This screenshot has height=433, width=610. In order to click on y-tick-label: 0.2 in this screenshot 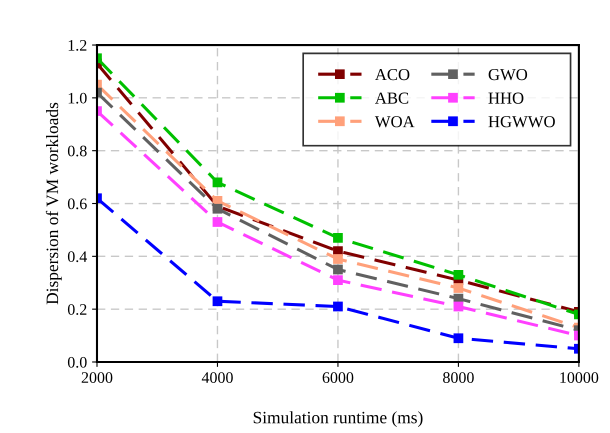, I will do `click(77, 309)`.